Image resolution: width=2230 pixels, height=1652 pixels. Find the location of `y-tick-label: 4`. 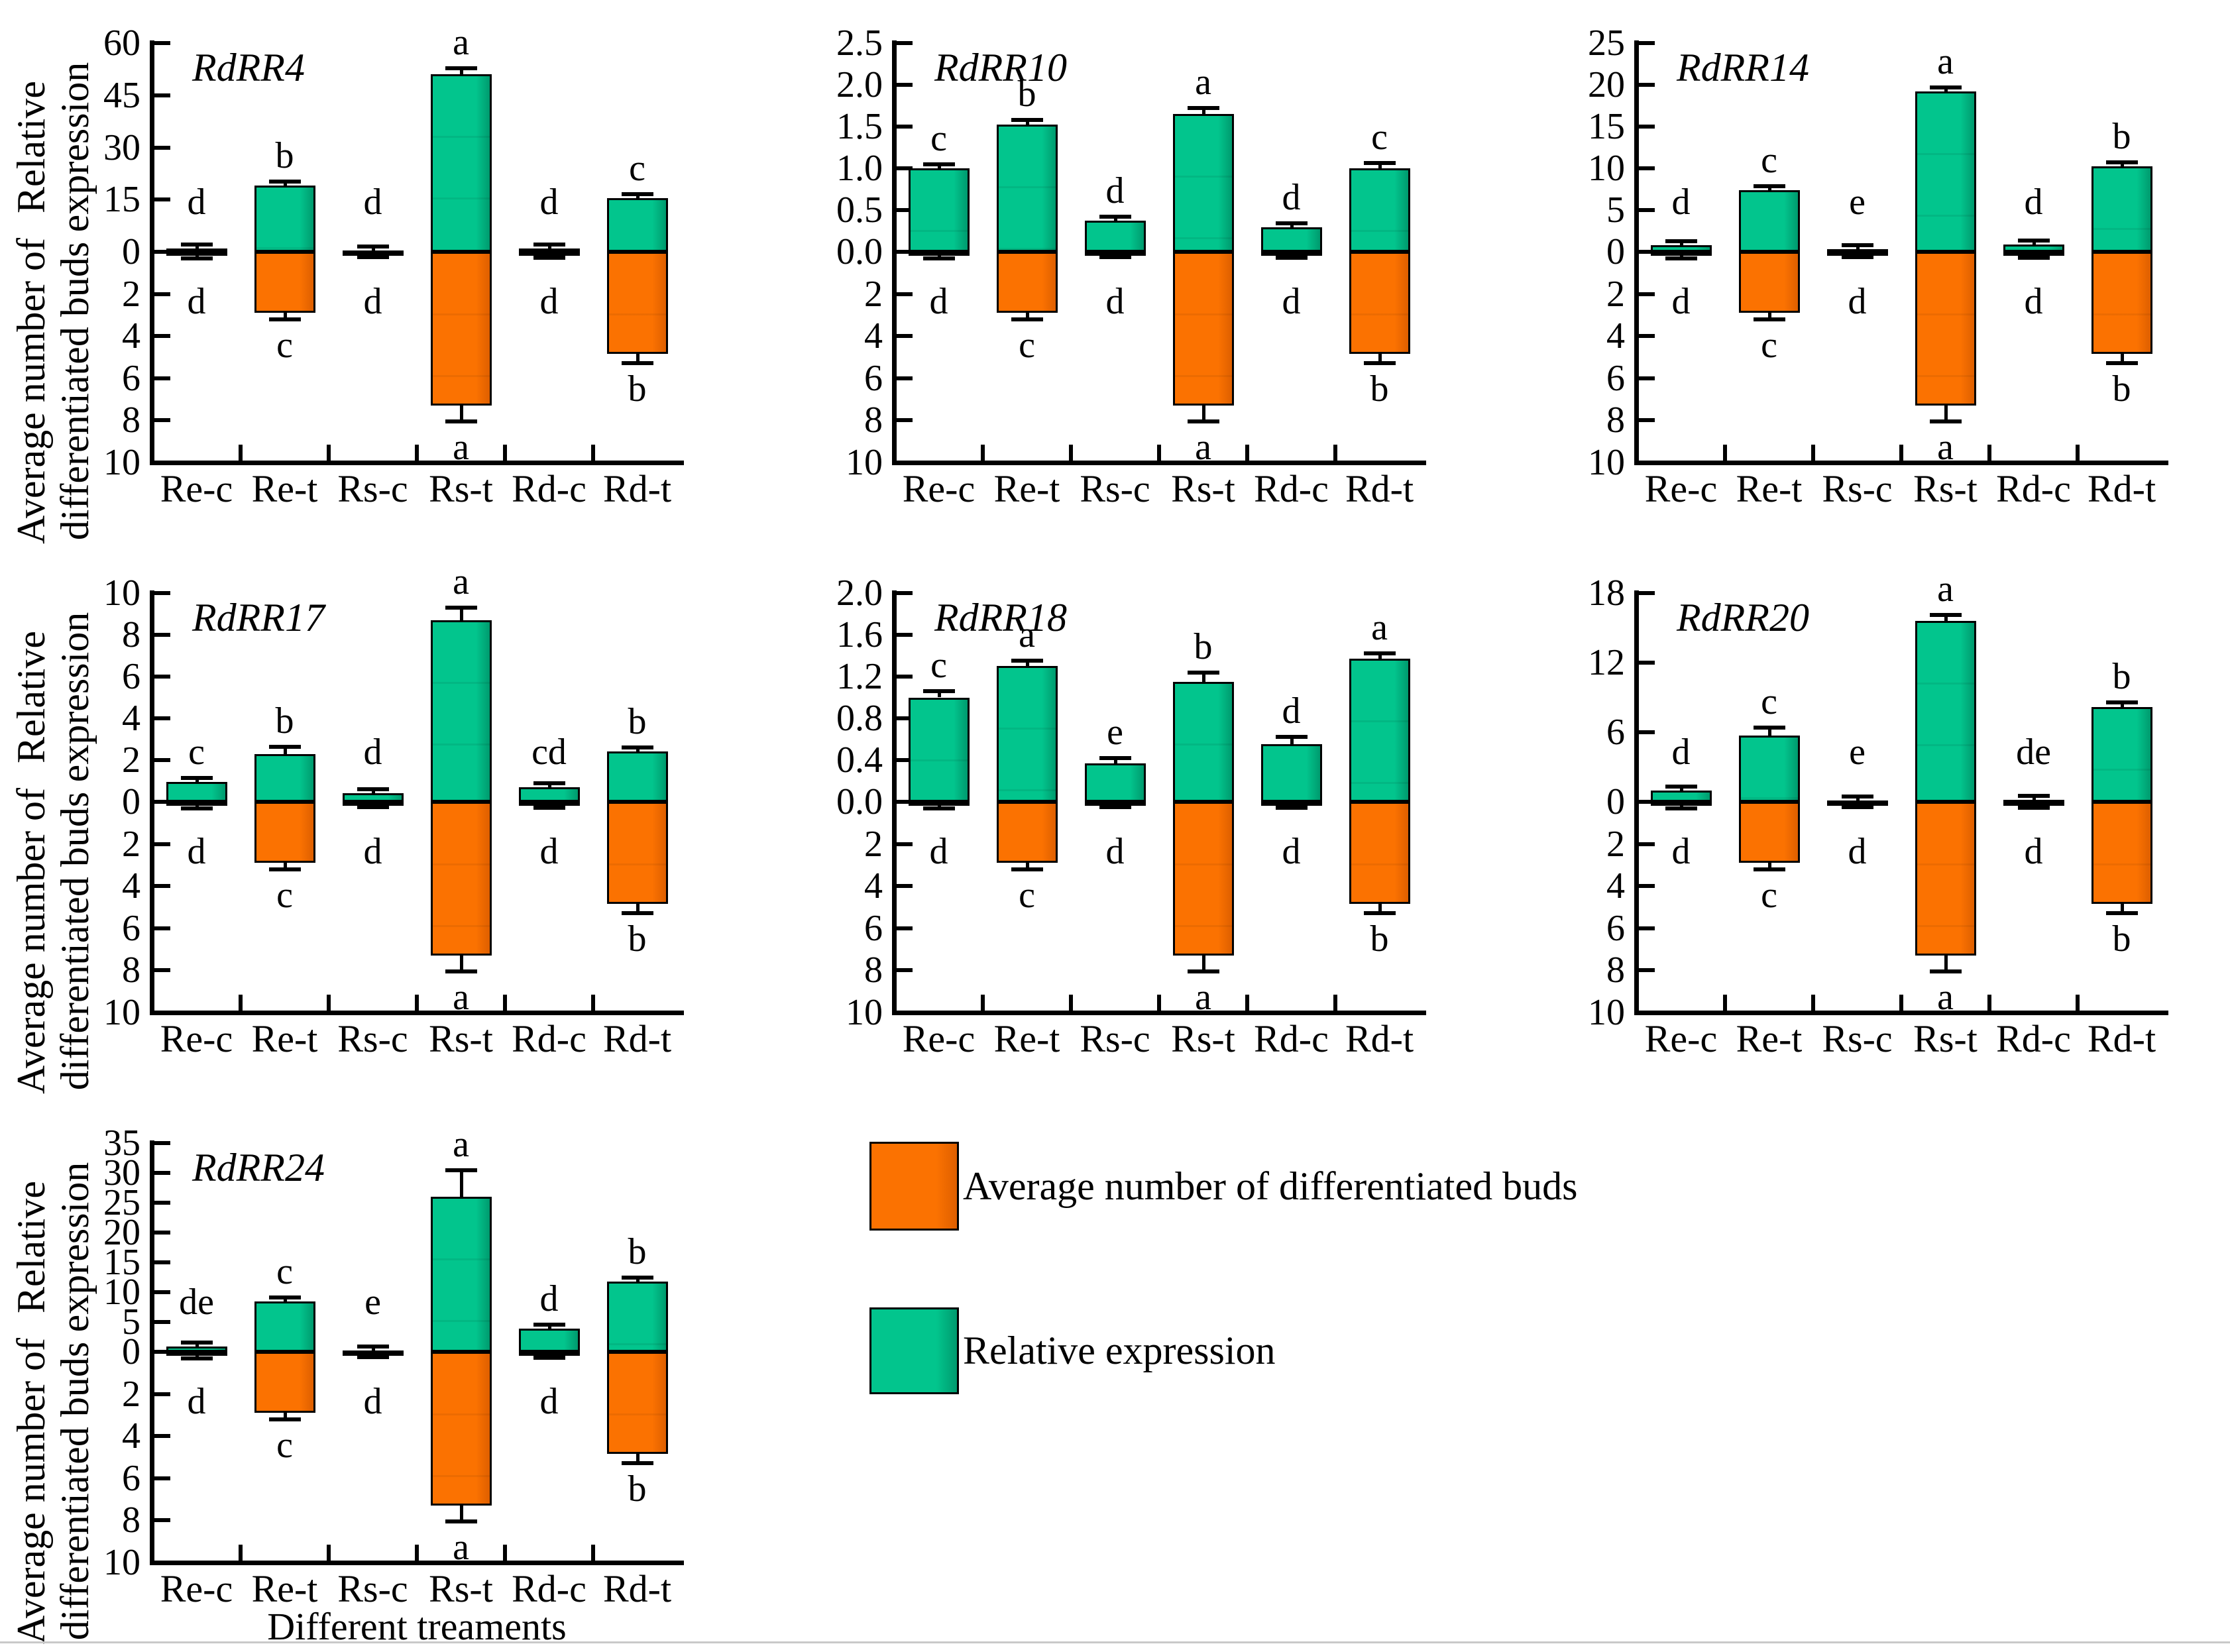

y-tick-label: 4 is located at coordinates (131, 719).